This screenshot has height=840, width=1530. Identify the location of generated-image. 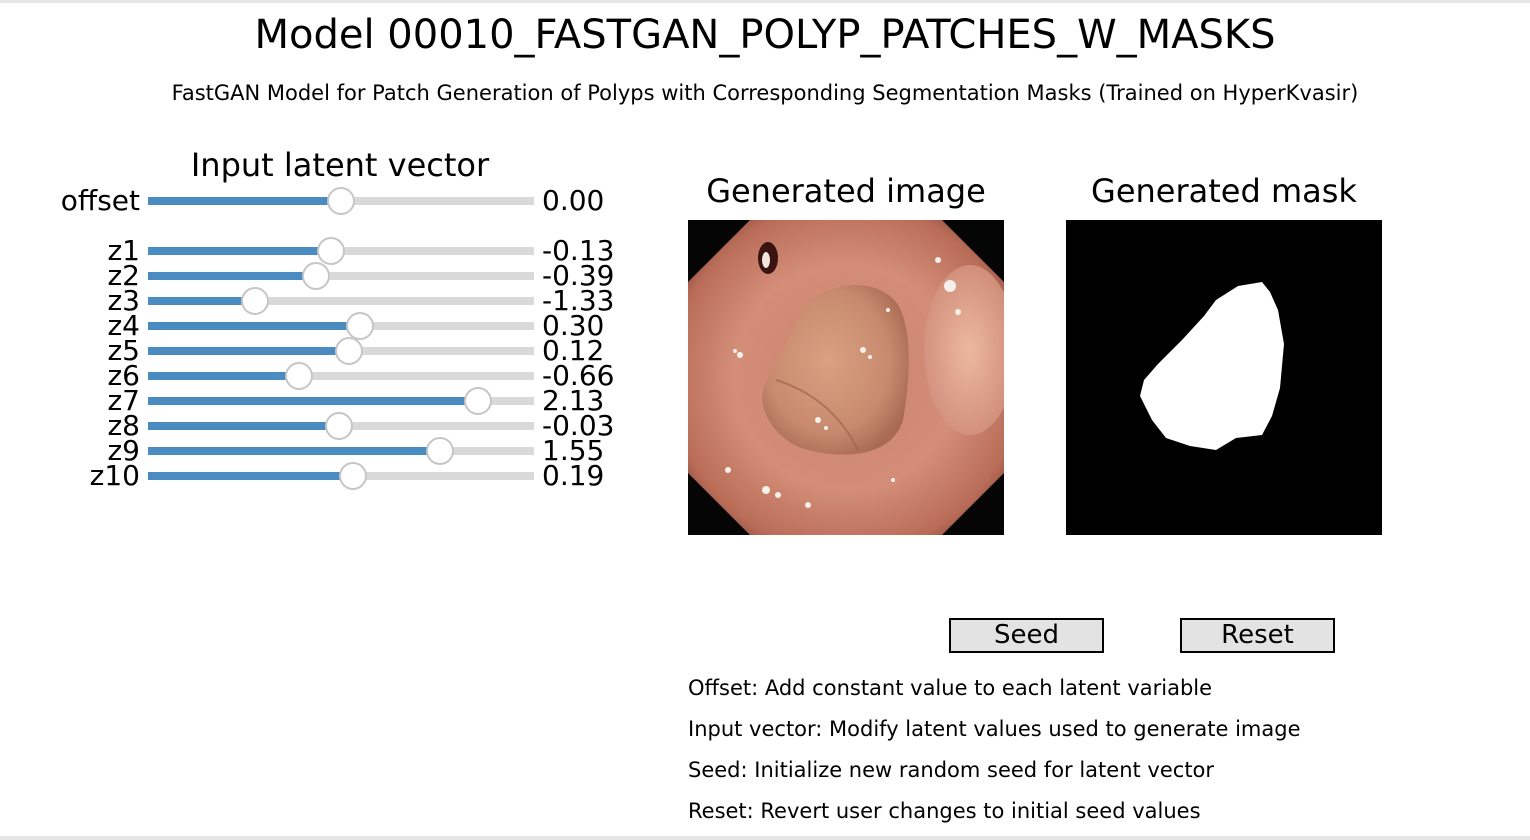
(846, 377).